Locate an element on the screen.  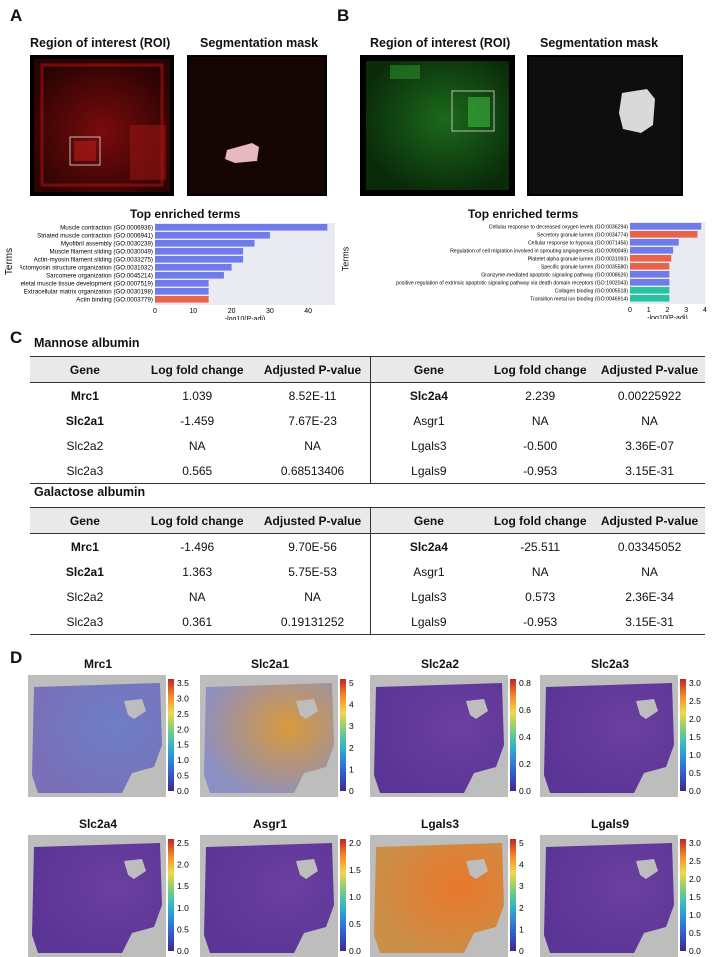
table-cell: -0.953 is located at coordinates (540, 622).